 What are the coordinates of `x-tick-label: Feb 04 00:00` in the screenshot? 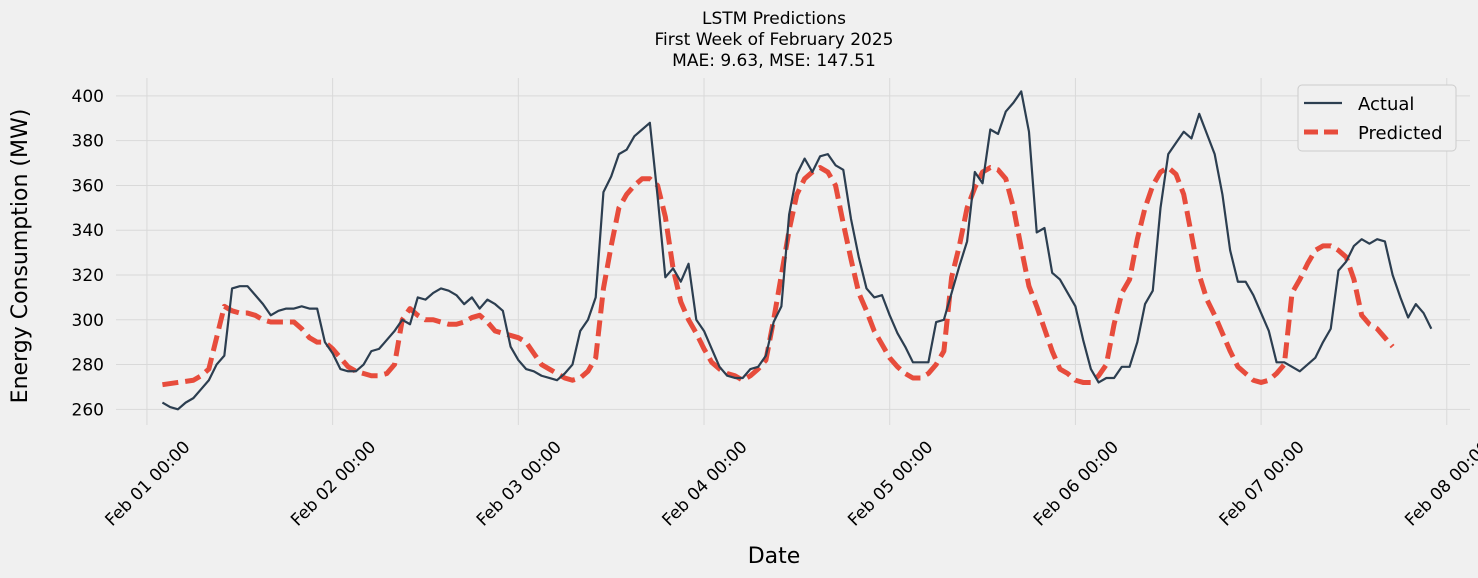 It's located at (705, 483).